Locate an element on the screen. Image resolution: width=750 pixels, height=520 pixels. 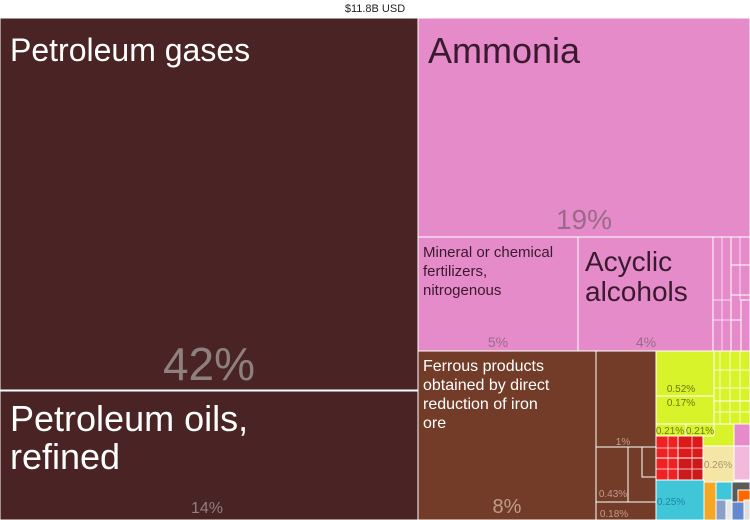
tile-label: Ammonia is located at coordinates (504, 50).